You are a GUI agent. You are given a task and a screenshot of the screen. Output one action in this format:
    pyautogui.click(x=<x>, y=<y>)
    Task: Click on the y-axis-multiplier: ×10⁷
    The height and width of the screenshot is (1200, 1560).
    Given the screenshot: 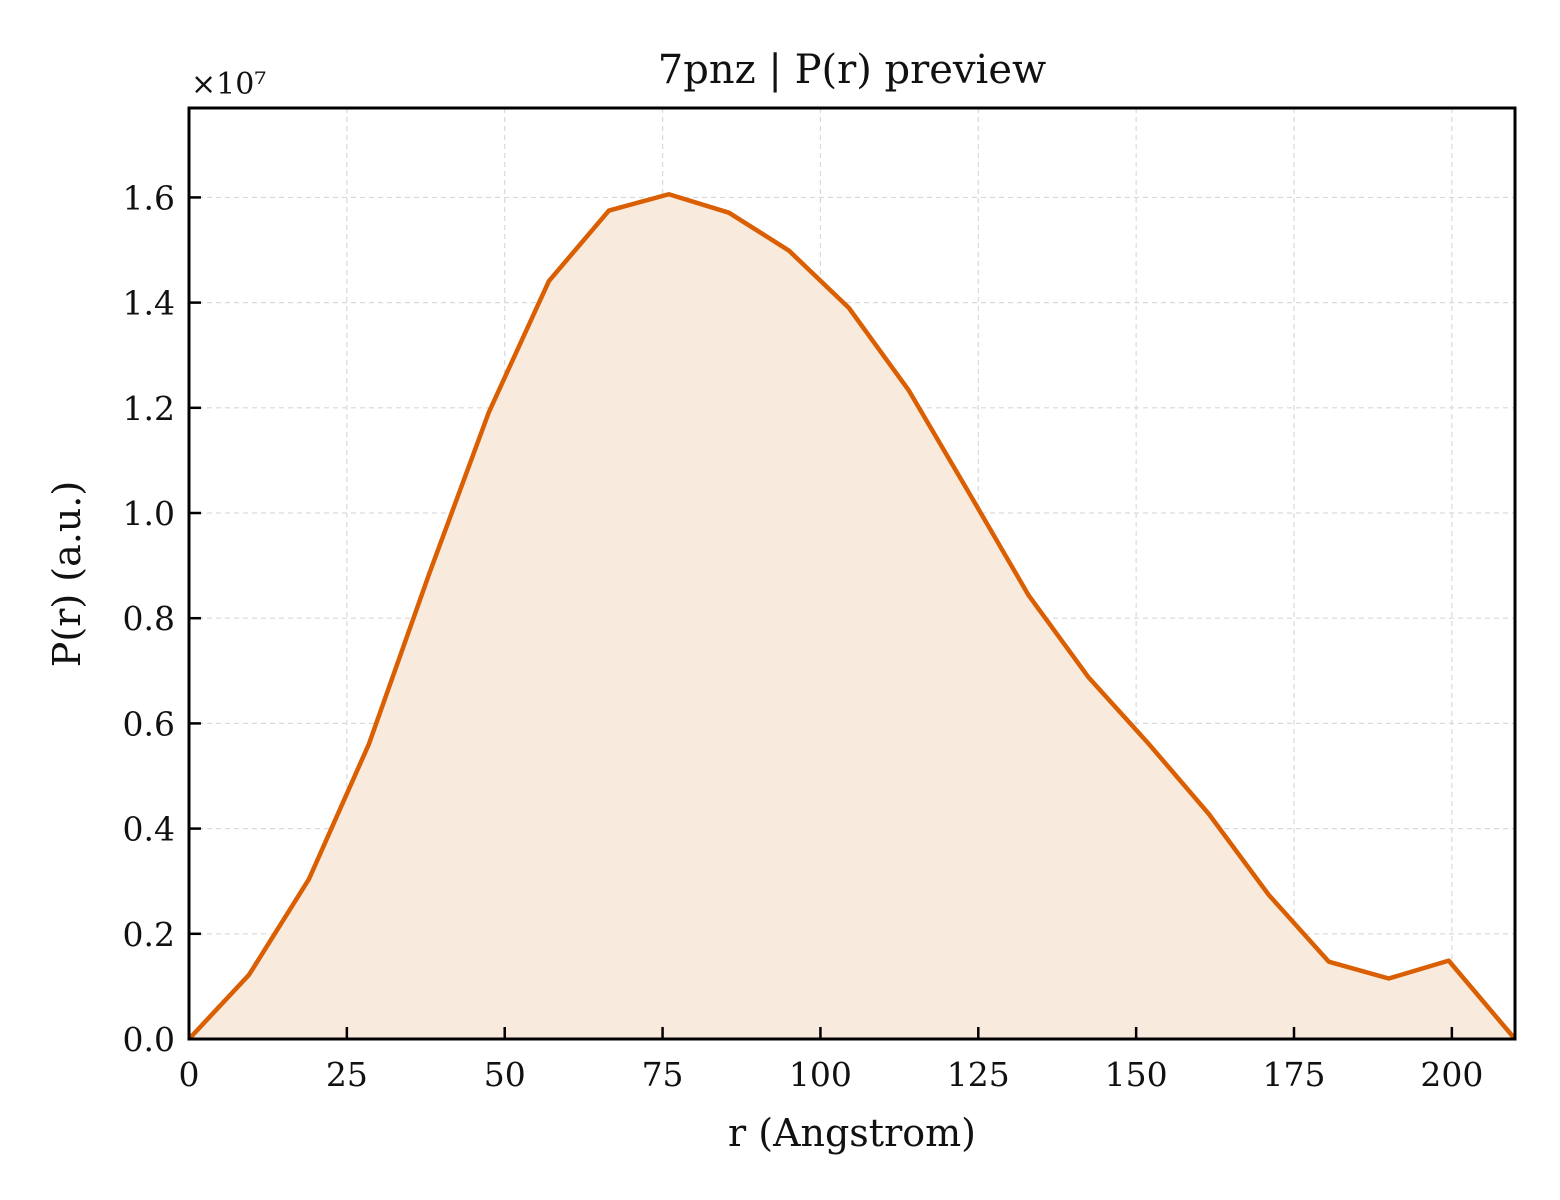 What is the action you would take?
    pyautogui.click(x=228, y=84)
    